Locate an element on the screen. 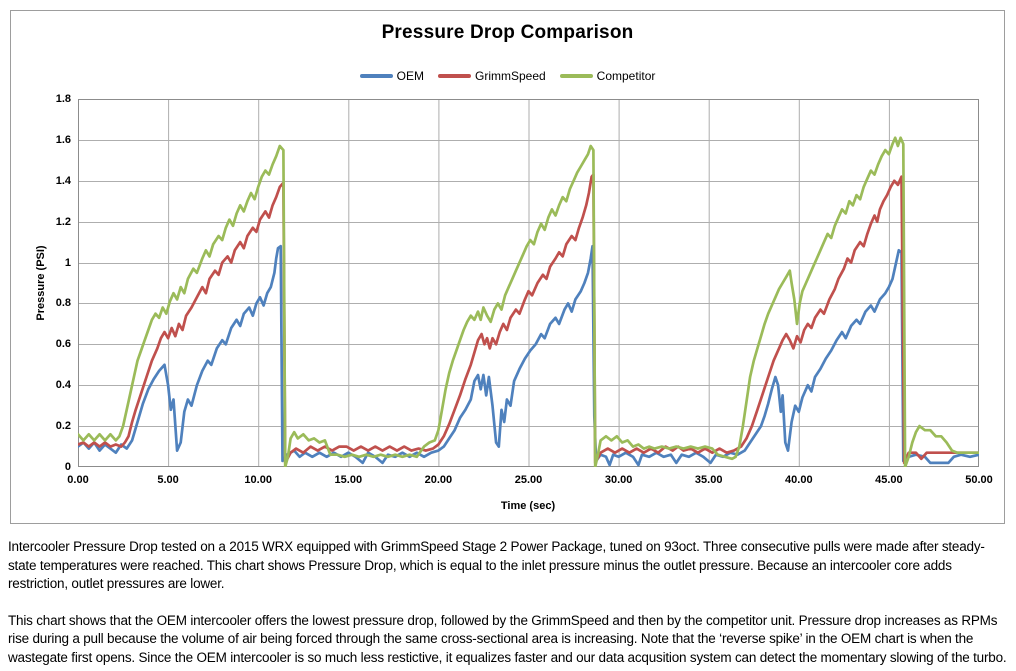 This screenshot has height=671, width=1016. legend-item-competitor: Competitor is located at coordinates (607, 76).